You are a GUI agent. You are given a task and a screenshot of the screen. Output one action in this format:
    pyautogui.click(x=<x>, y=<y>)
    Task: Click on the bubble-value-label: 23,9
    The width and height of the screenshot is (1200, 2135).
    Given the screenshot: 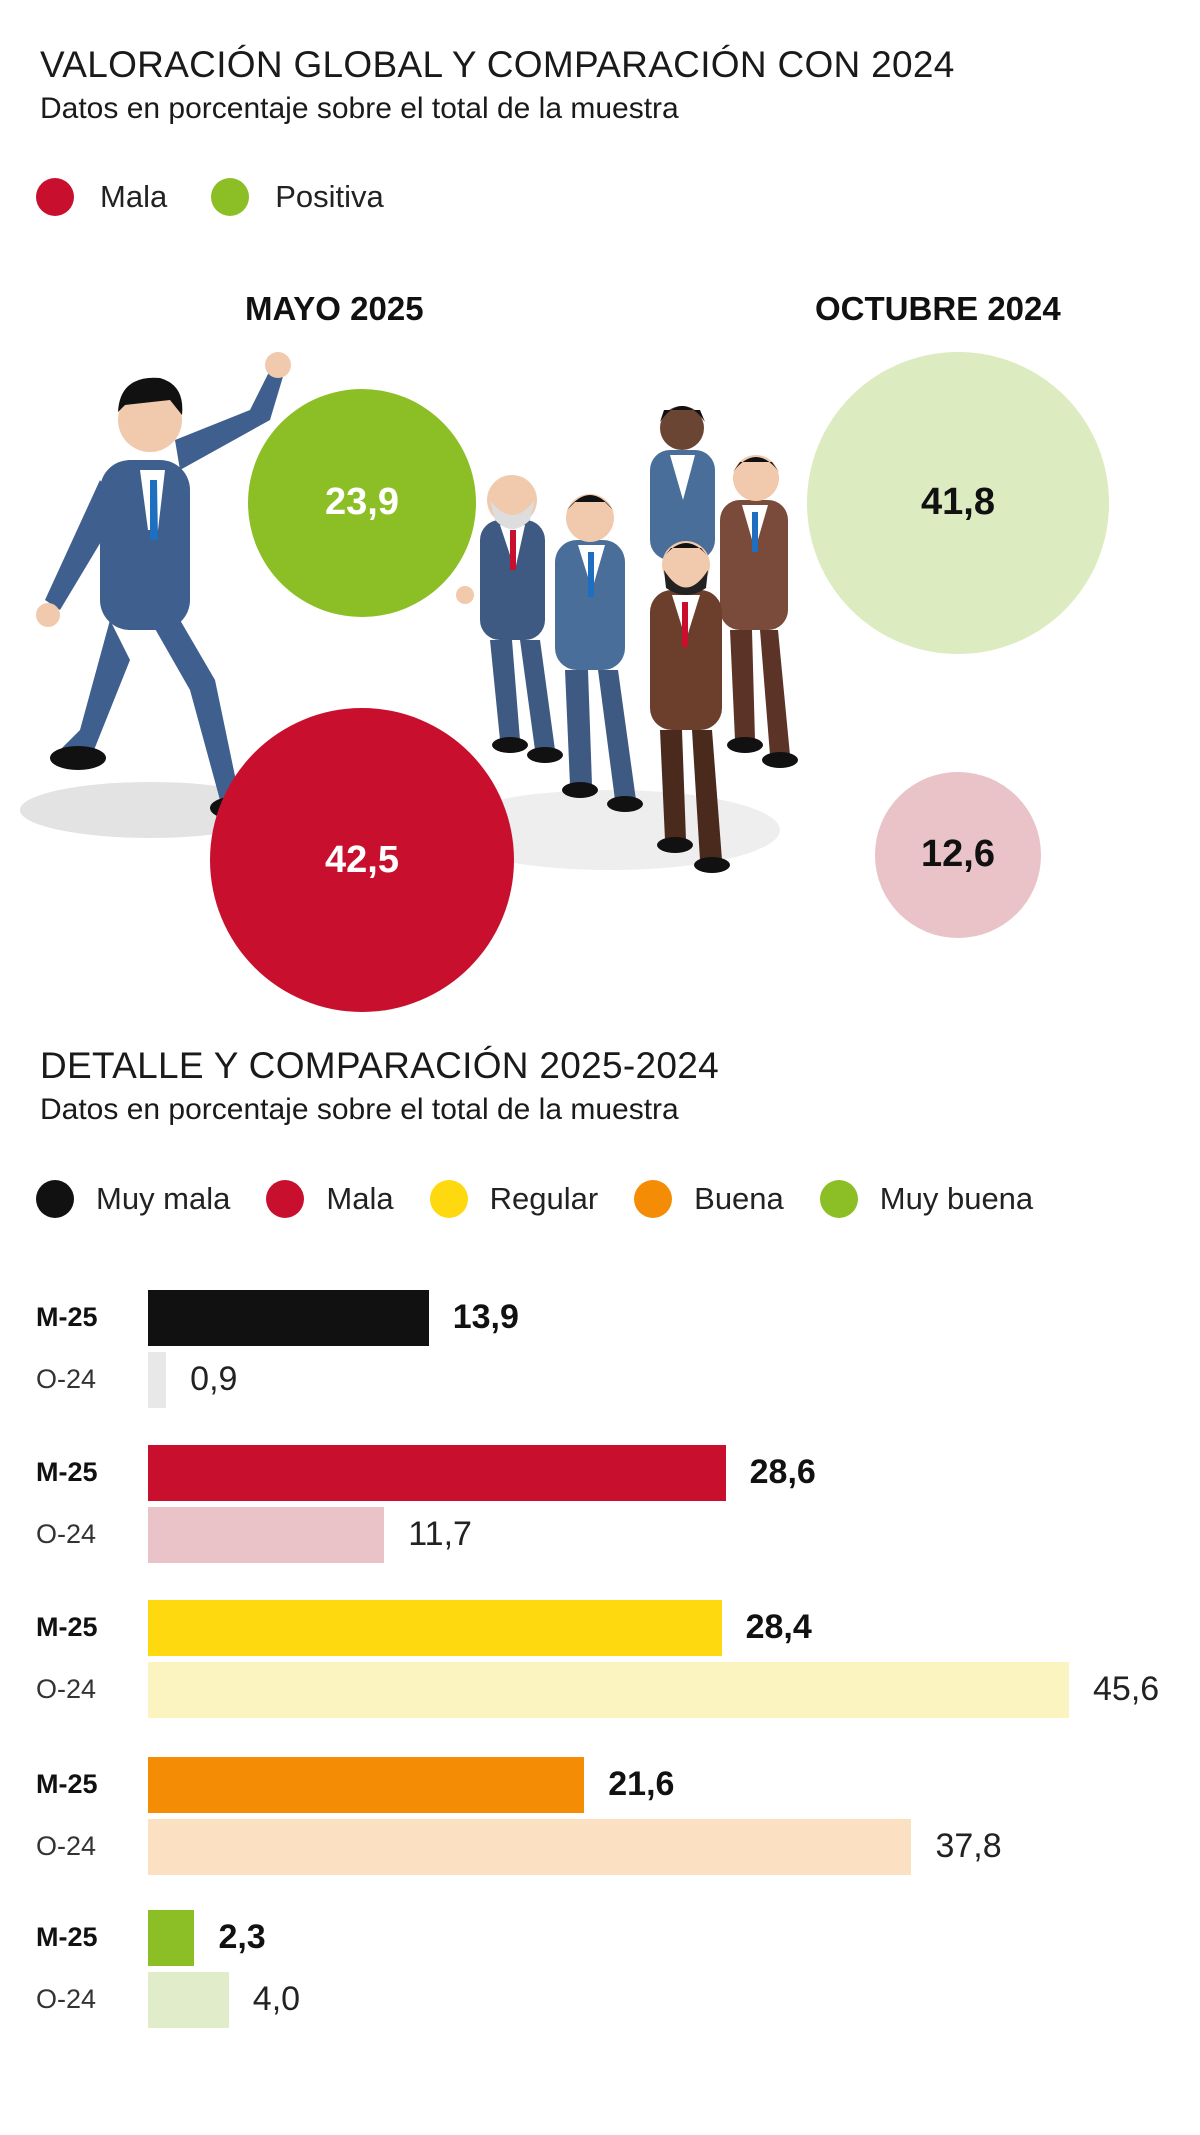 What is the action you would take?
    pyautogui.click(x=362, y=502)
    